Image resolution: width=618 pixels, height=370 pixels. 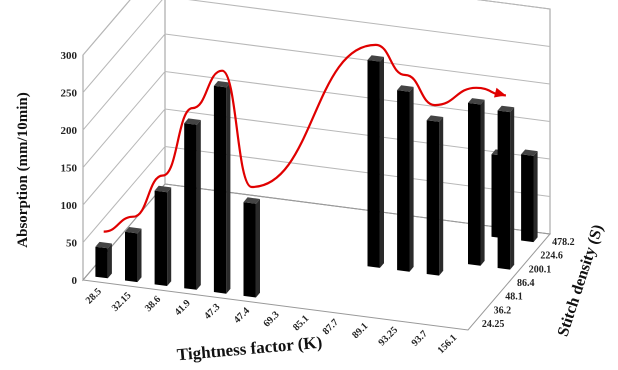 I want to click on z-tick-label: 36.2, so click(x=503, y=310).